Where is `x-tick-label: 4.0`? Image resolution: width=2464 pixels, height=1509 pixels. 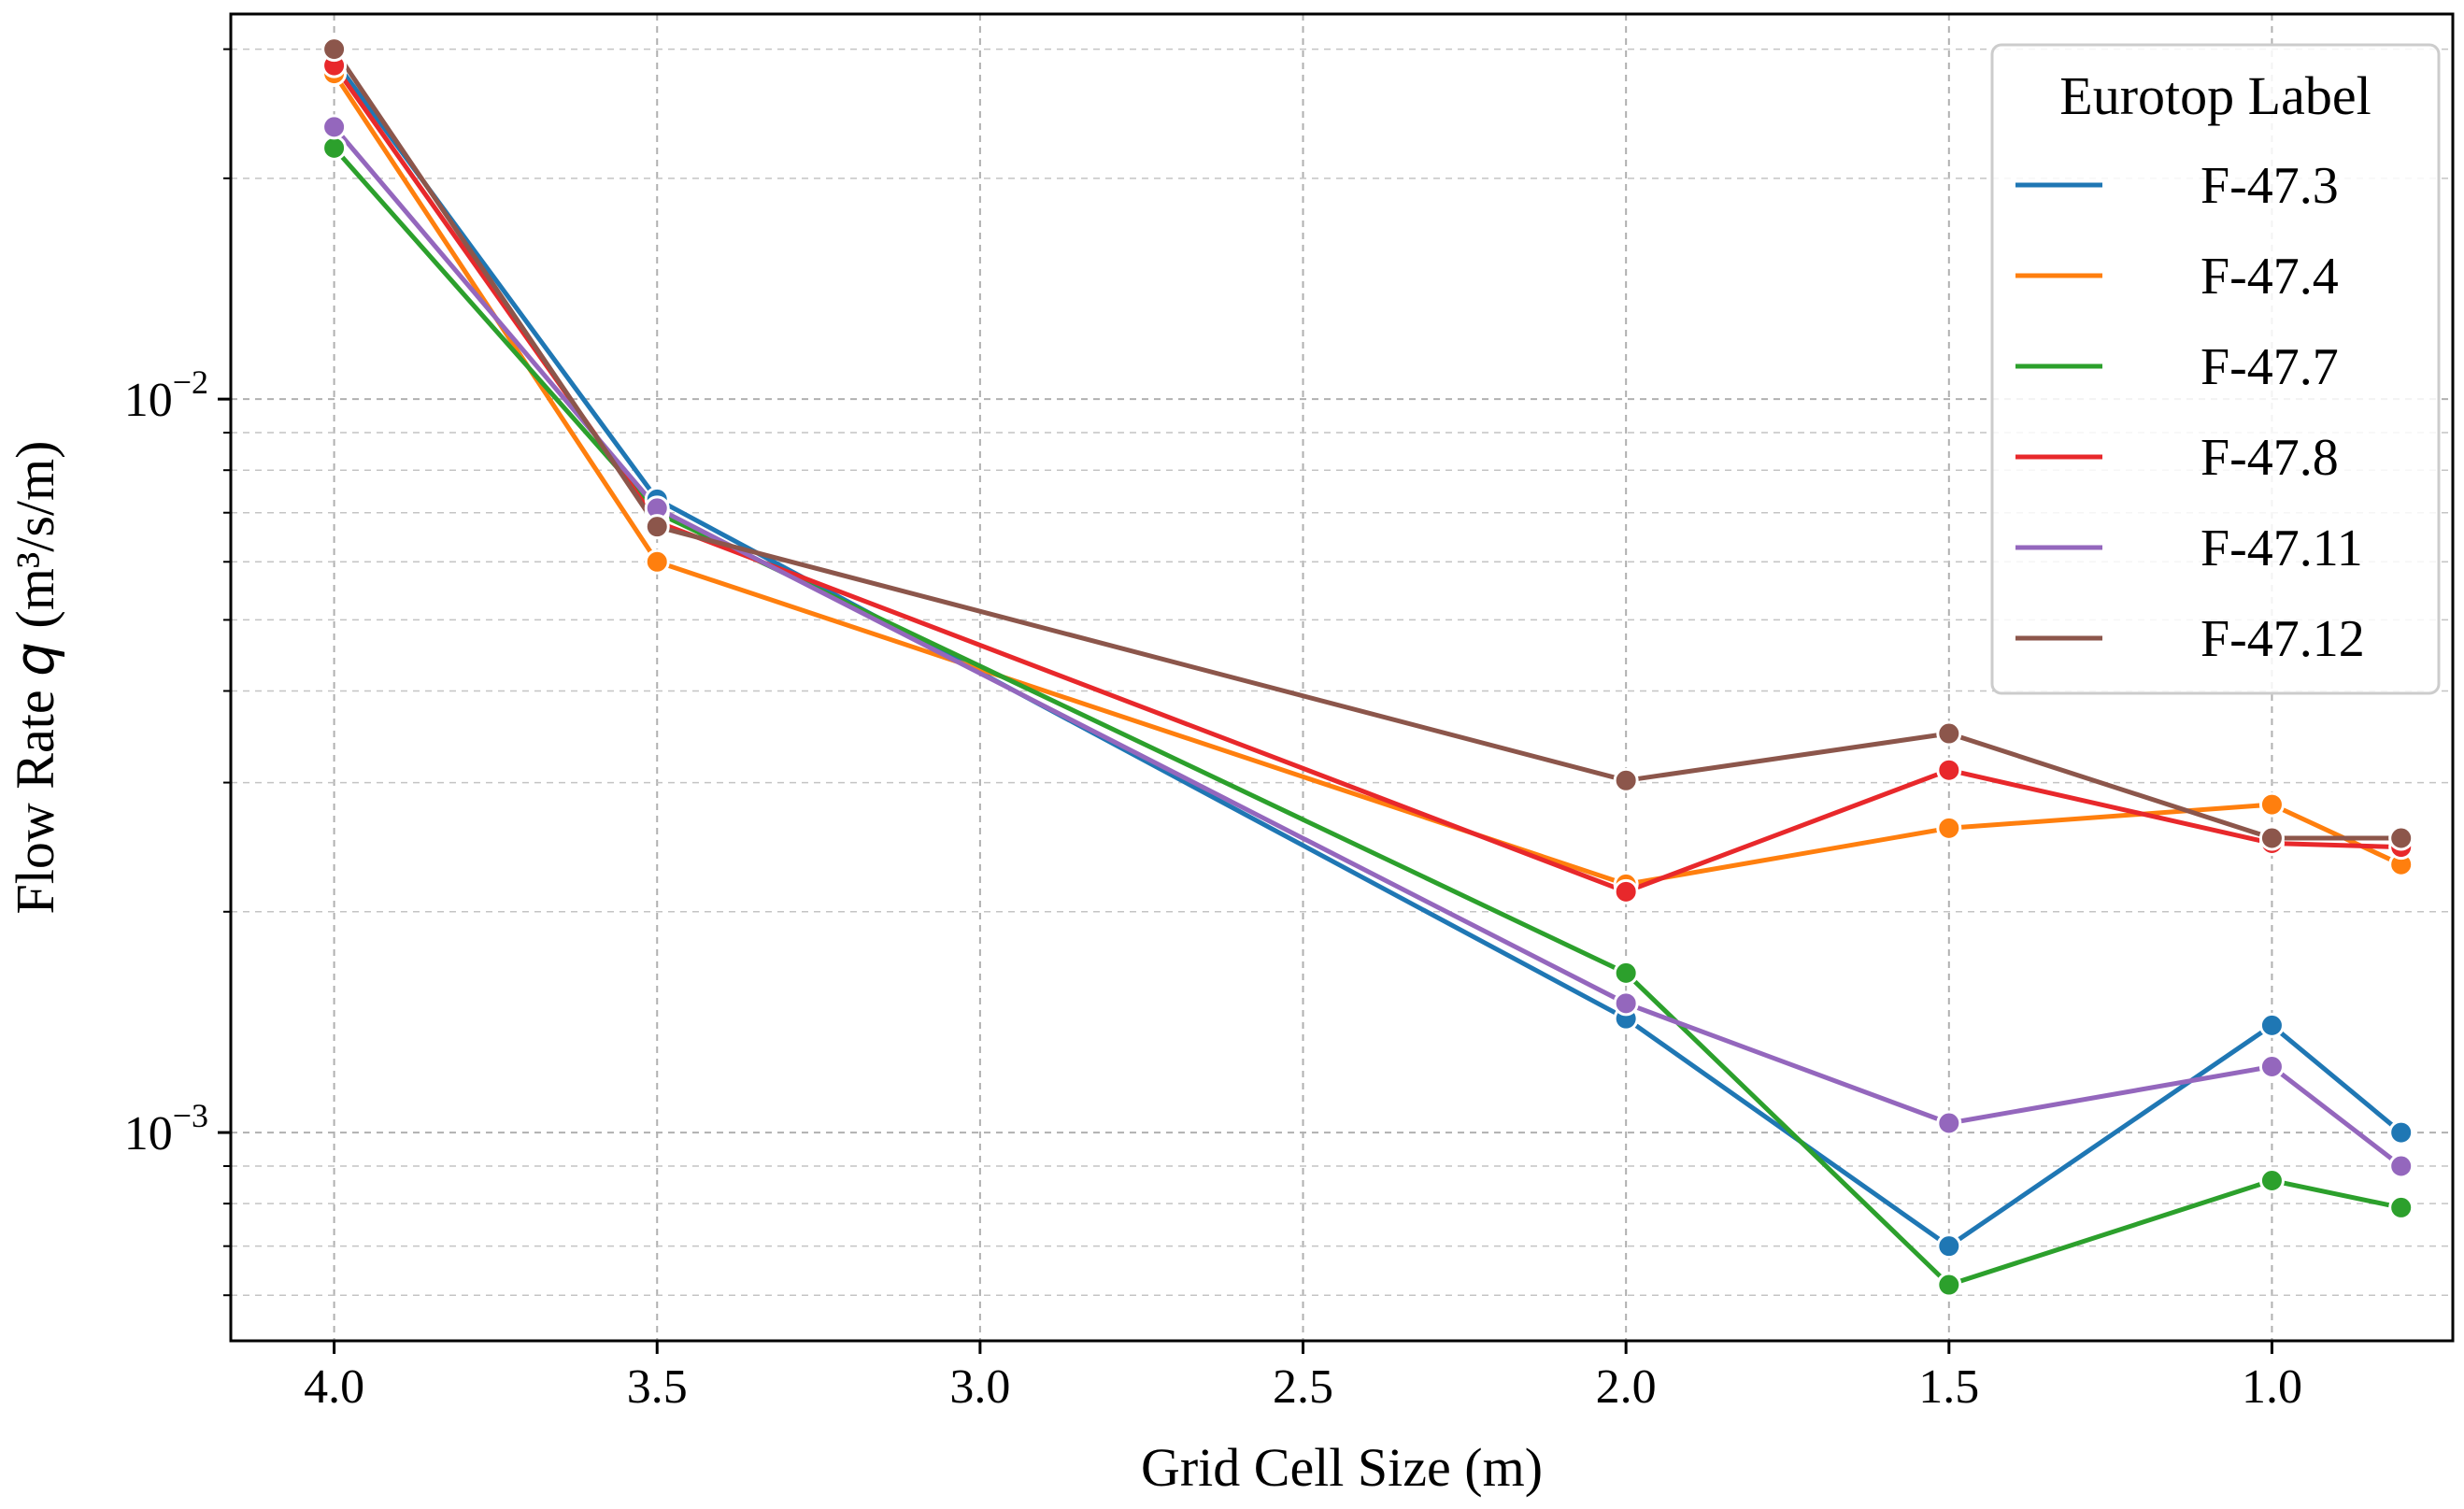 x-tick-label: 4.0 is located at coordinates (334, 1387).